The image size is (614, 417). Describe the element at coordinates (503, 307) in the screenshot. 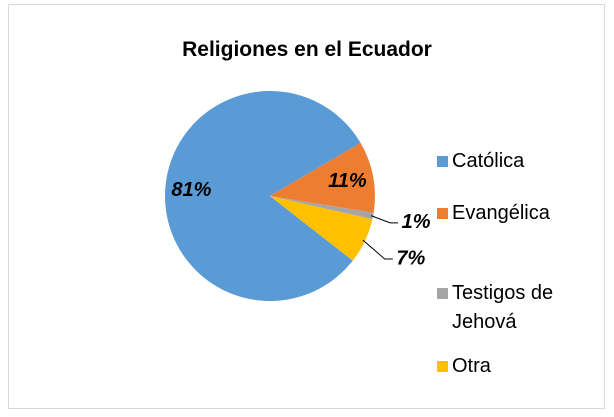

I see `legend-label: Testigos de Jehová` at that location.